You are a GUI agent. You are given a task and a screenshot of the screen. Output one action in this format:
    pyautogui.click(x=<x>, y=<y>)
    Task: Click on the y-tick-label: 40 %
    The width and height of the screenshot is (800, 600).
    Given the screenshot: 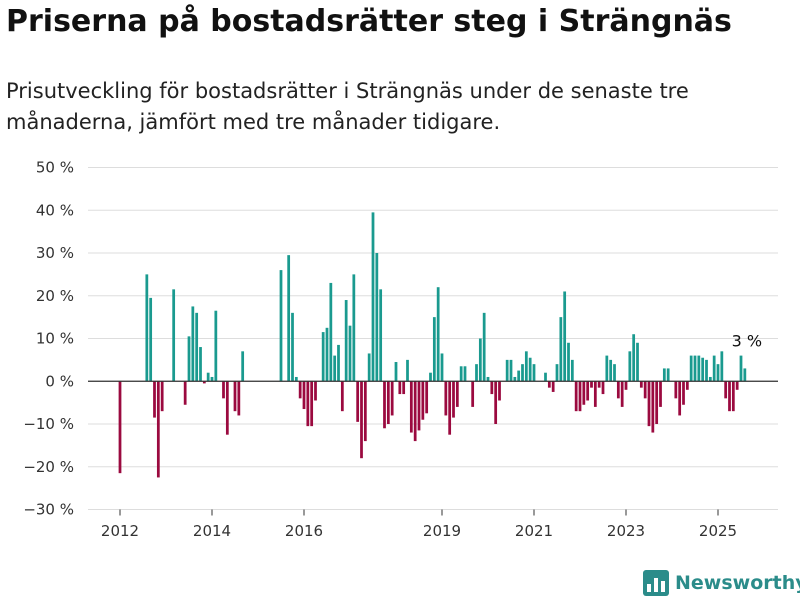 What is the action you would take?
    pyautogui.click(x=55, y=210)
    